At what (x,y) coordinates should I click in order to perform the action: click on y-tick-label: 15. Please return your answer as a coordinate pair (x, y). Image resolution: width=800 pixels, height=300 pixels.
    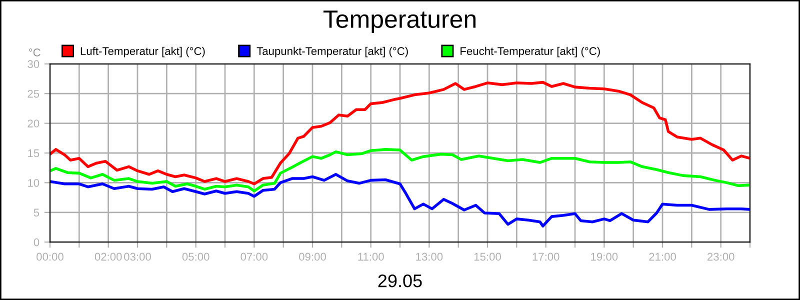
    Looking at the image, I should click on (34, 153).